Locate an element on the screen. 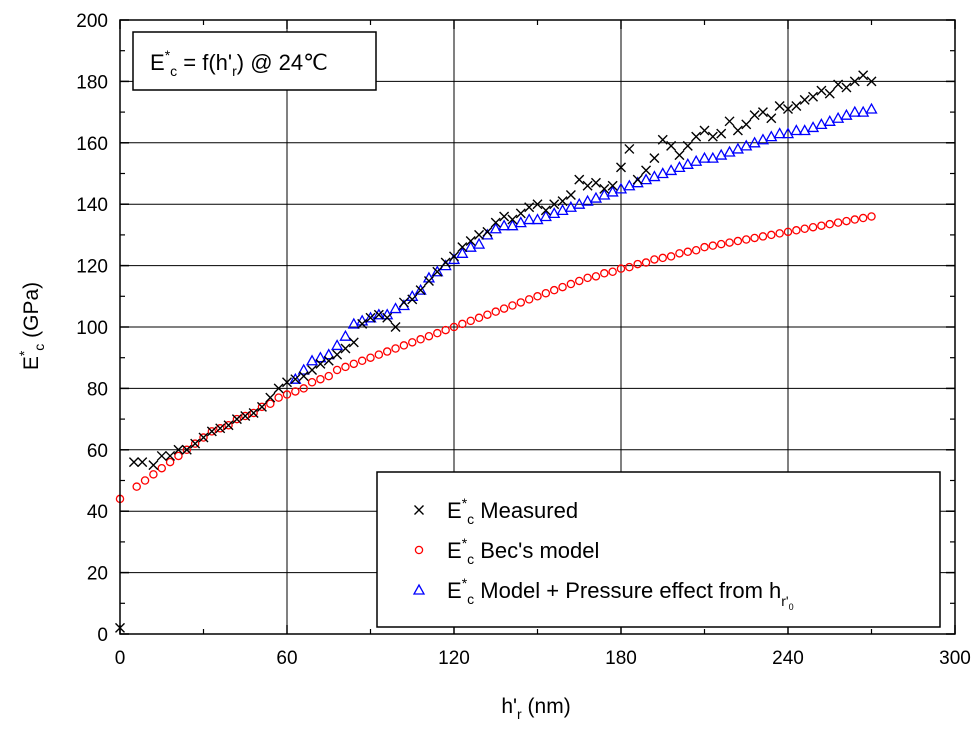 Image resolution: width=976 pixels, height=731 pixels. legend-markers is located at coordinates (419, 550).